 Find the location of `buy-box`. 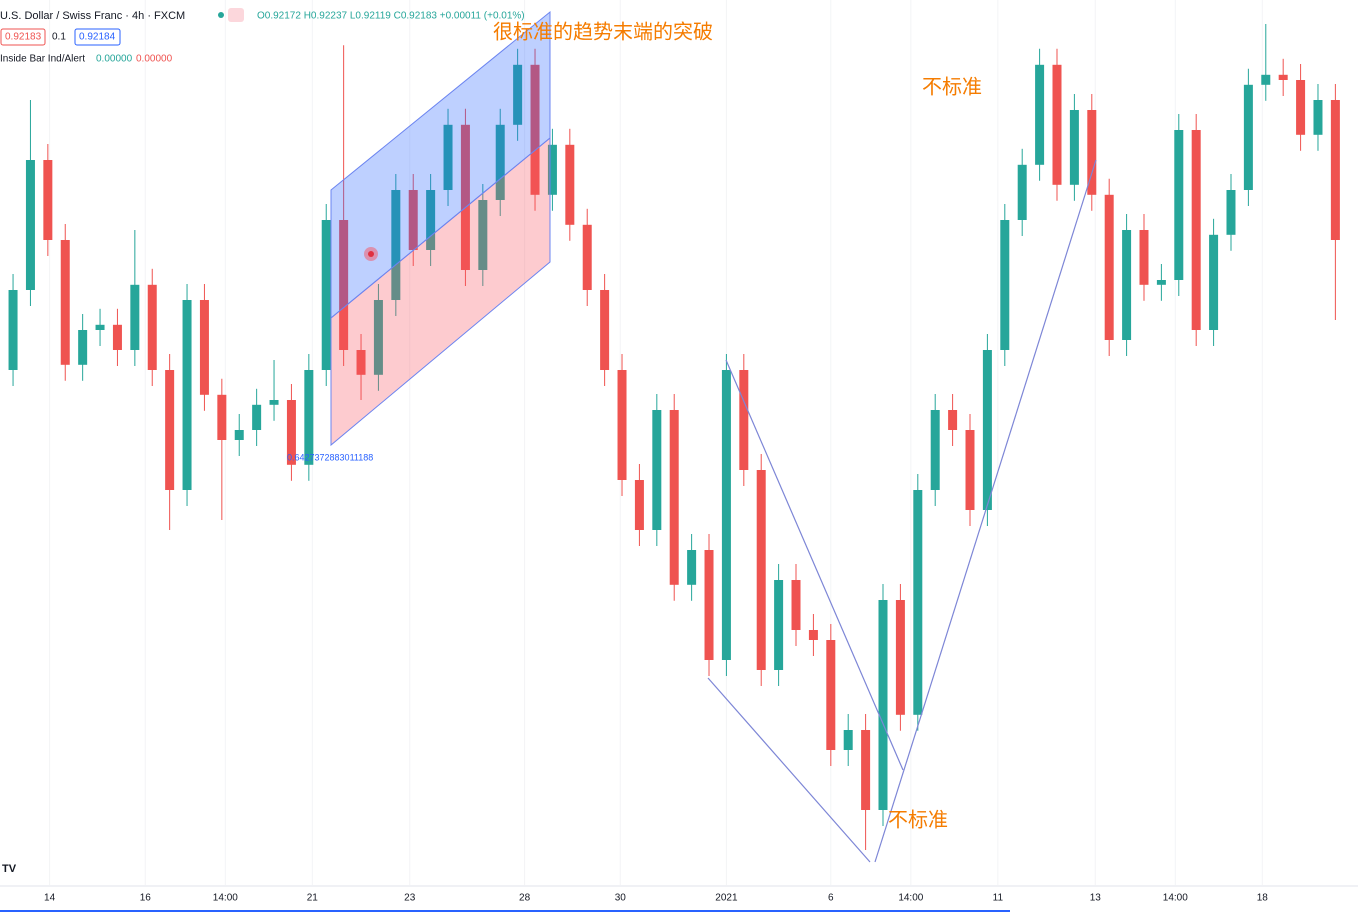

buy-box is located at coordinates (97, 37).